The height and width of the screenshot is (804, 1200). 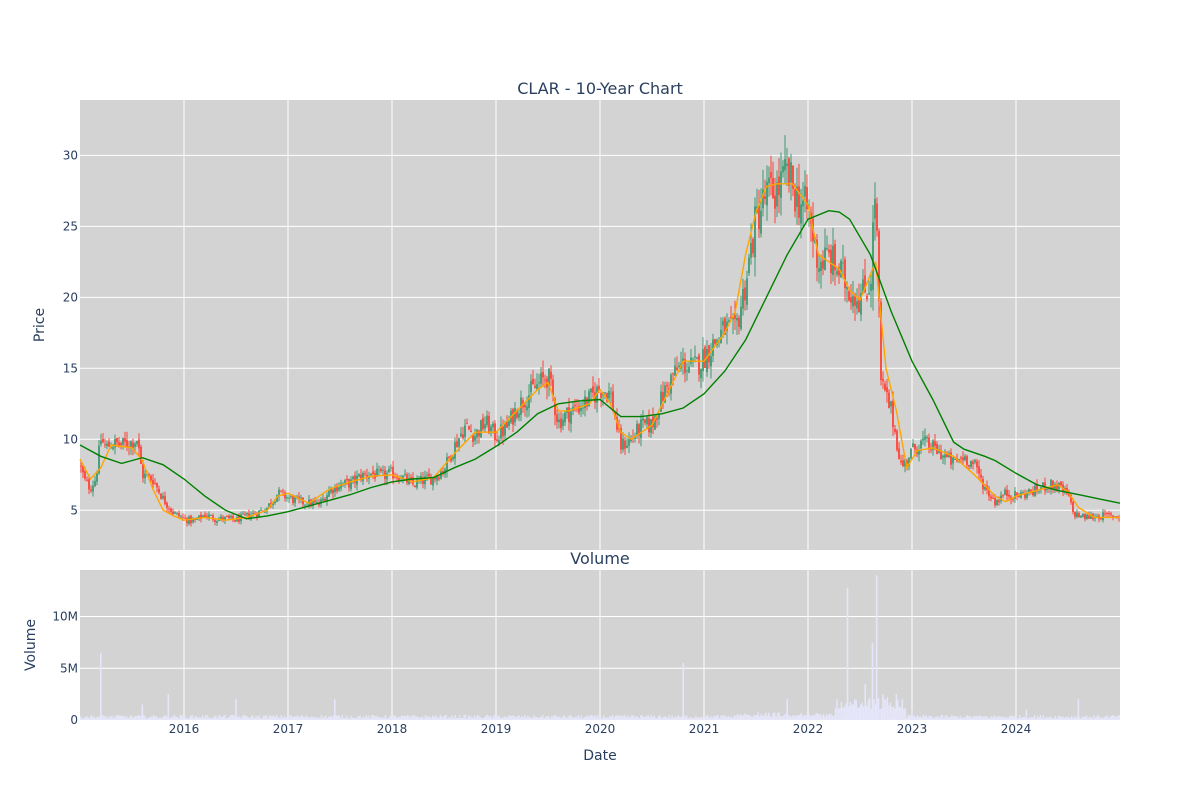 What do you see at coordinates (74, 510) in the screenshot?
I see `price-y-tick-label: 5` at bounding box center [74, 510].